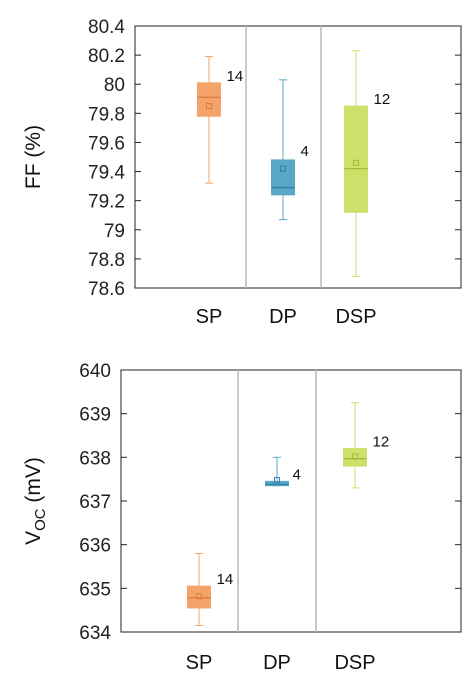  What do you see at coordinates (95, 415) in the screenshot?
I see `y-tick-label: 639` at bounding box center [95, 415].